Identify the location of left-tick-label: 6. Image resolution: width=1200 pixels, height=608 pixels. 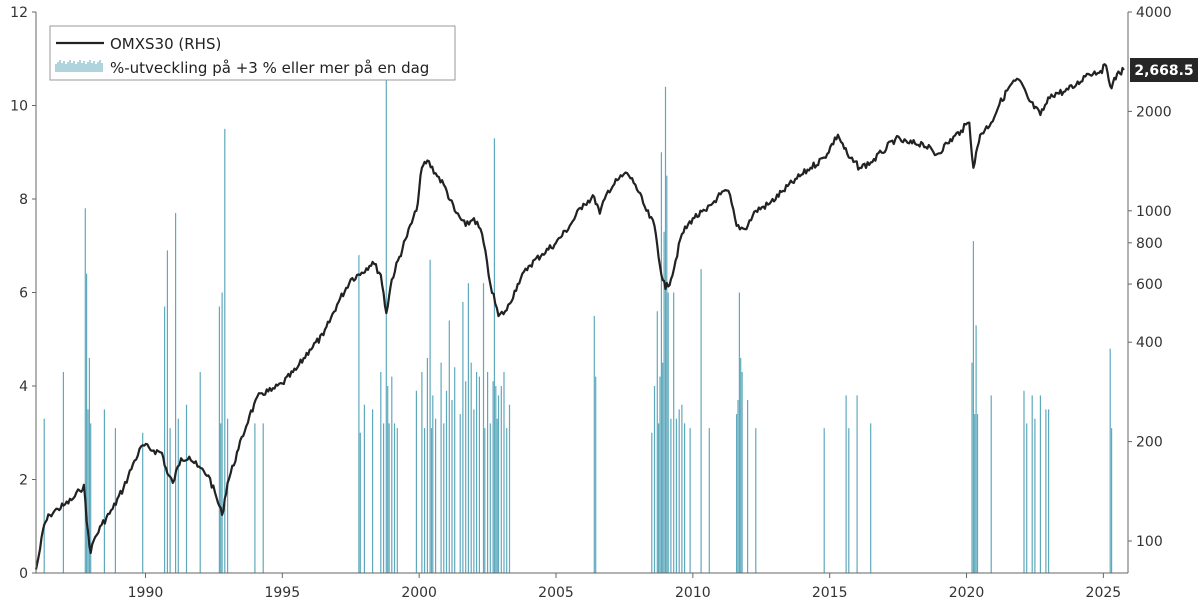
(23, 294).